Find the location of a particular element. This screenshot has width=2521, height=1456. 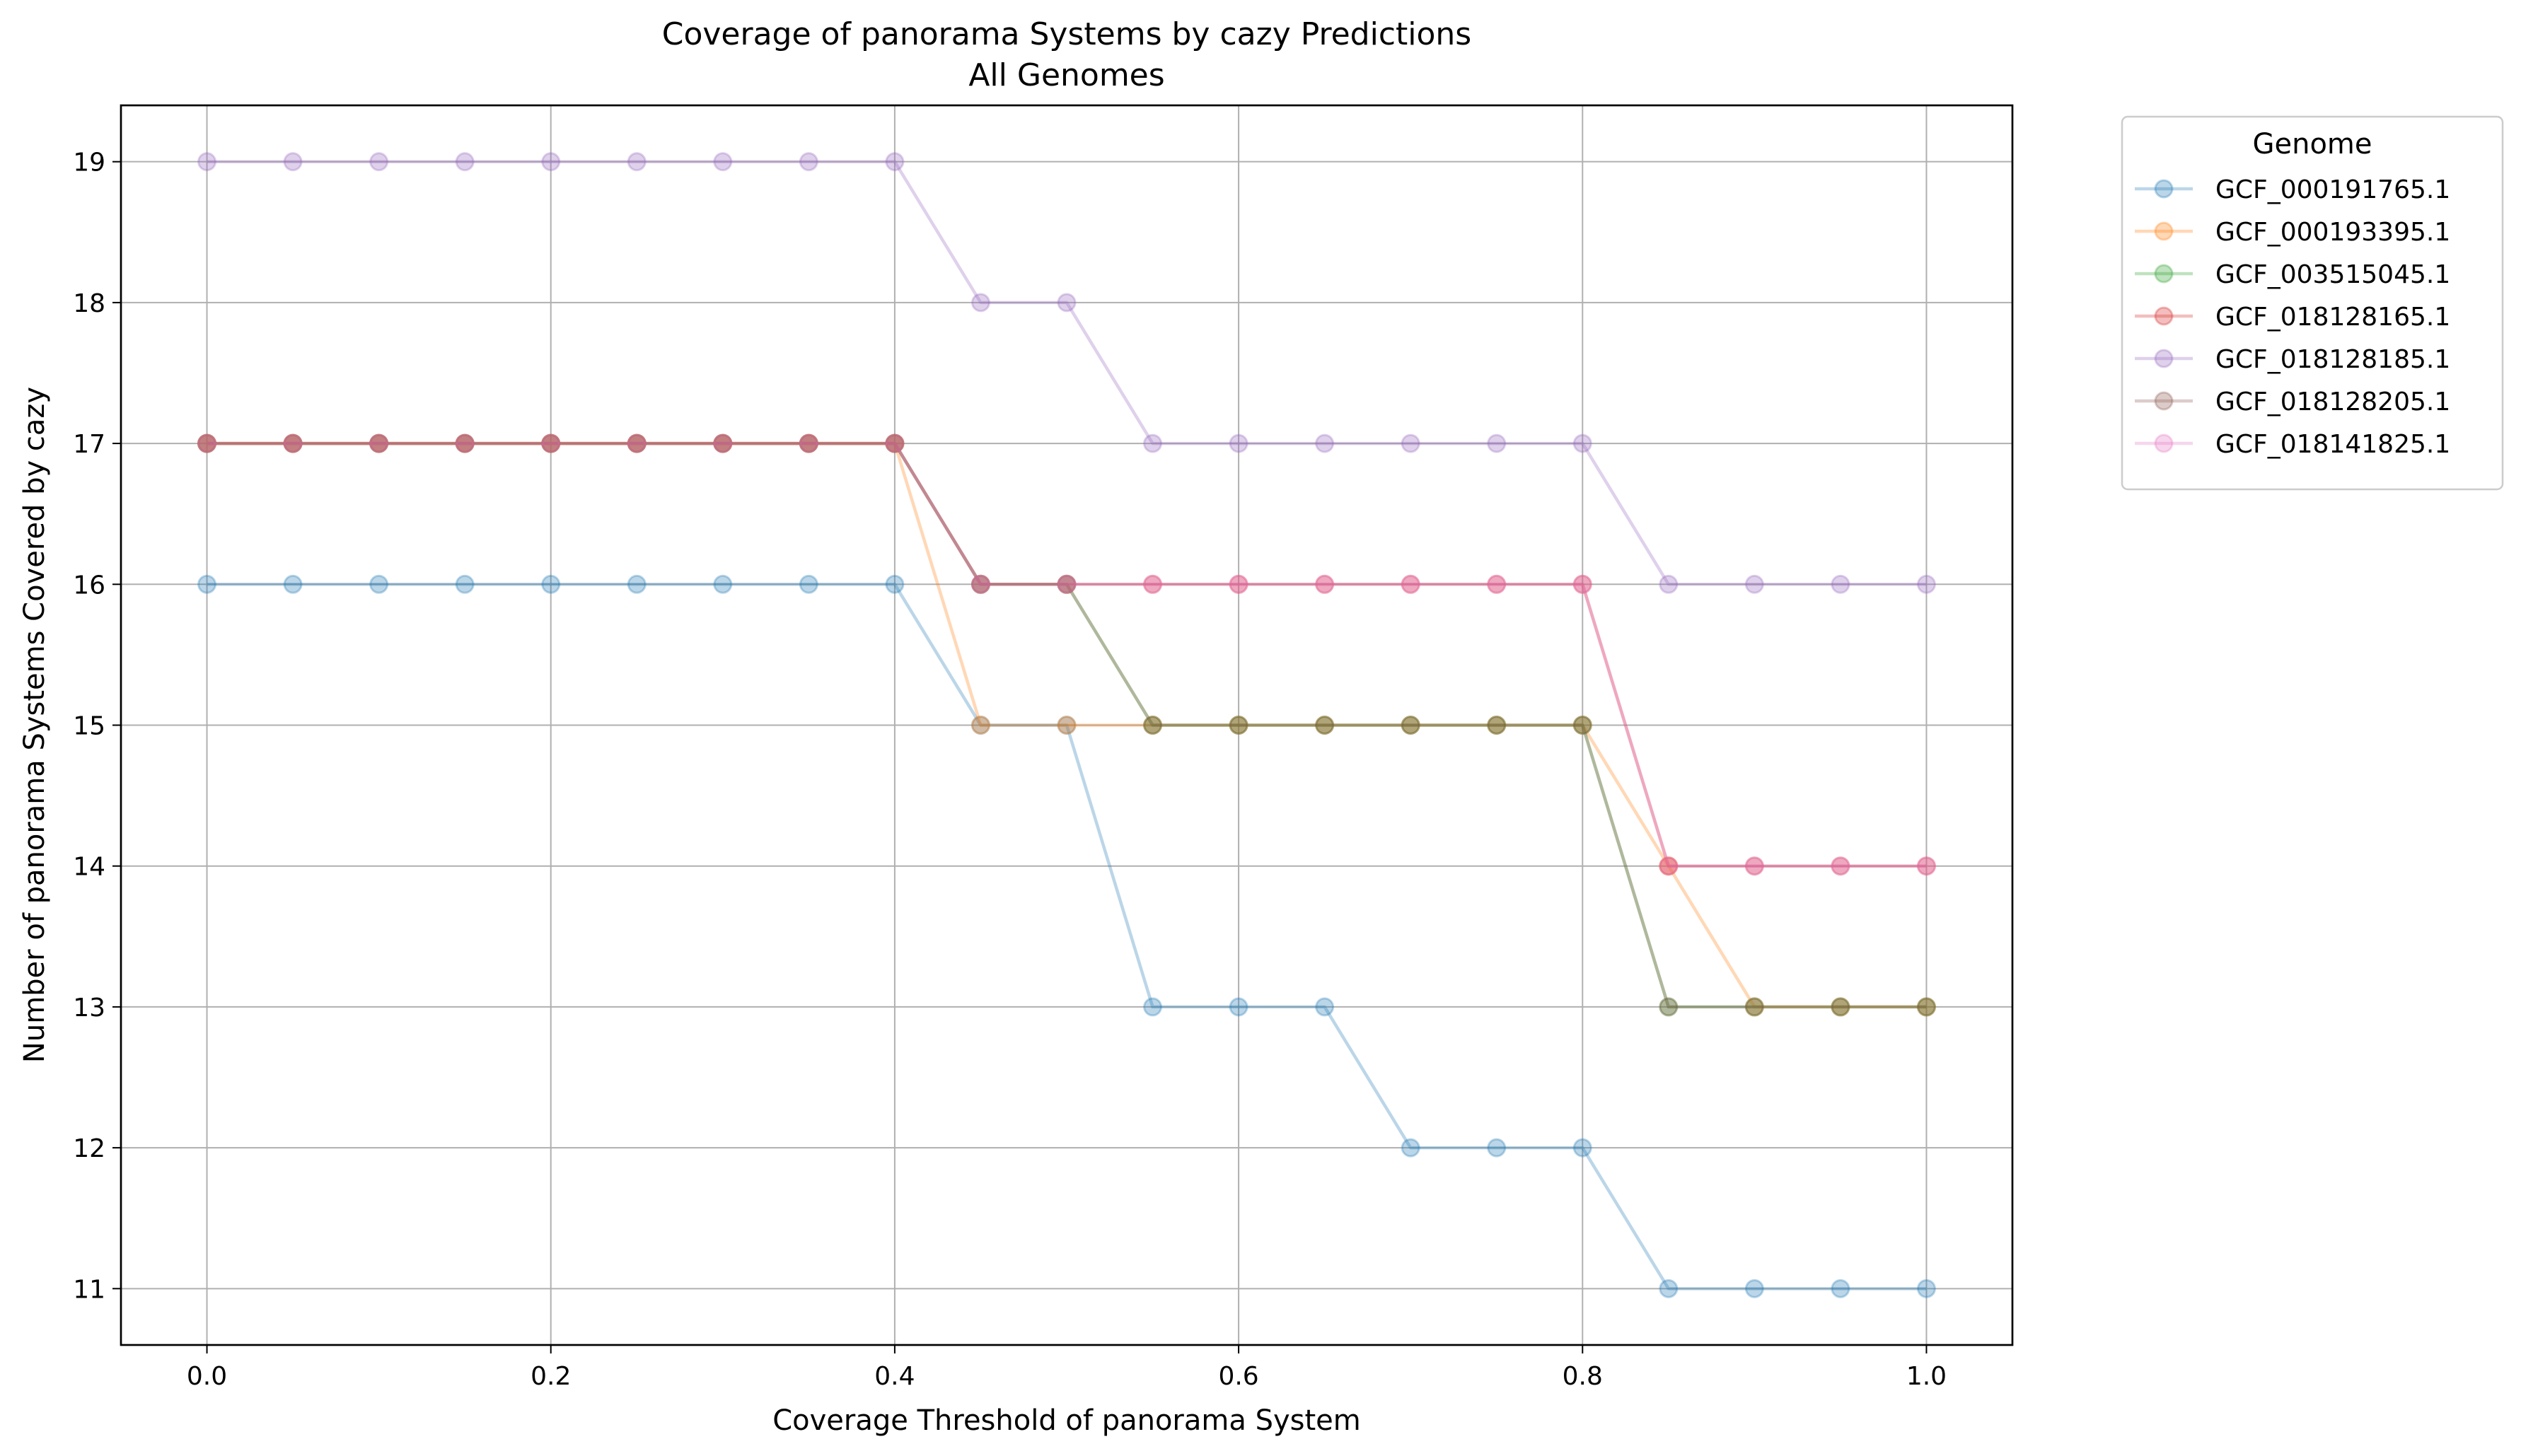

legend-label: GCF_000191765.1 is located at coordinates (2332, 189).